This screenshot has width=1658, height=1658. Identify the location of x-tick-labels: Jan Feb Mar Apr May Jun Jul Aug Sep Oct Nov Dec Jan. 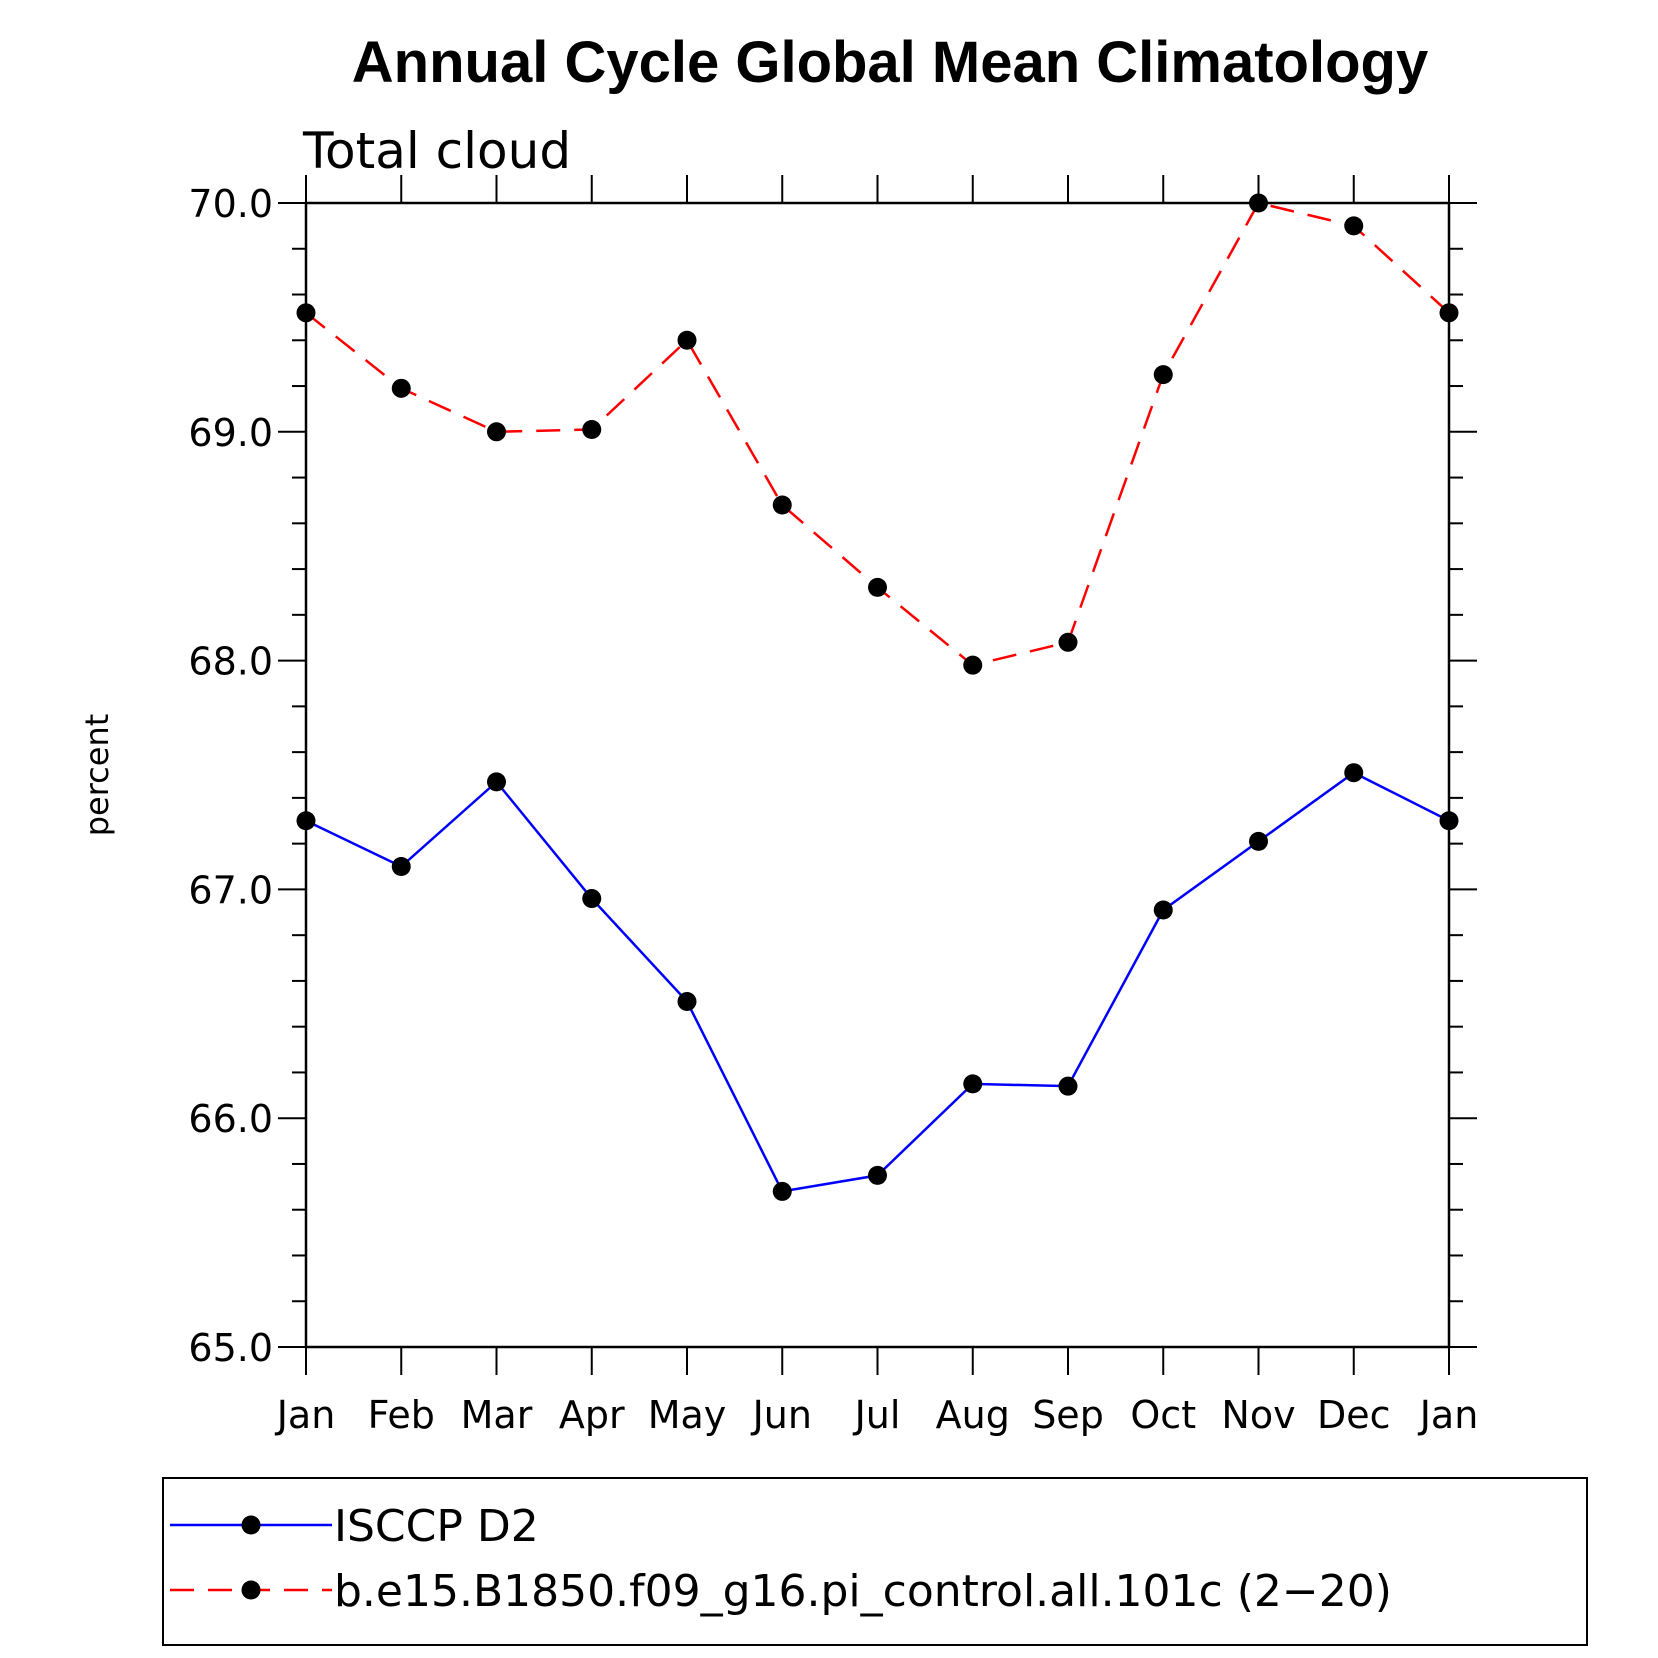
(877, 1415).